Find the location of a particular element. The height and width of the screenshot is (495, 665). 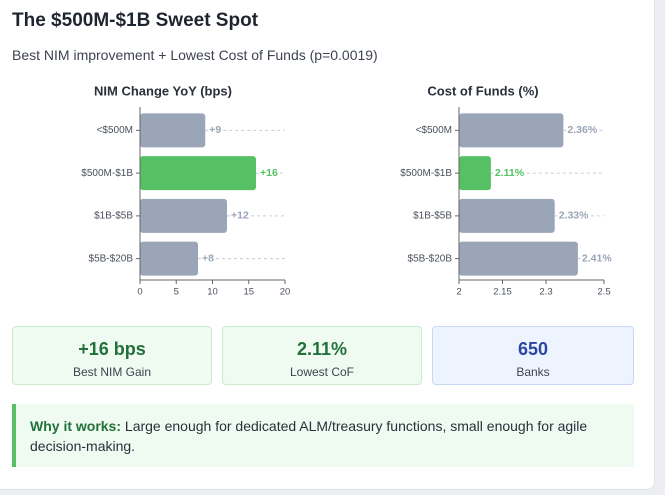

x-tick-label: 5 is located at coordinates (176, 292).